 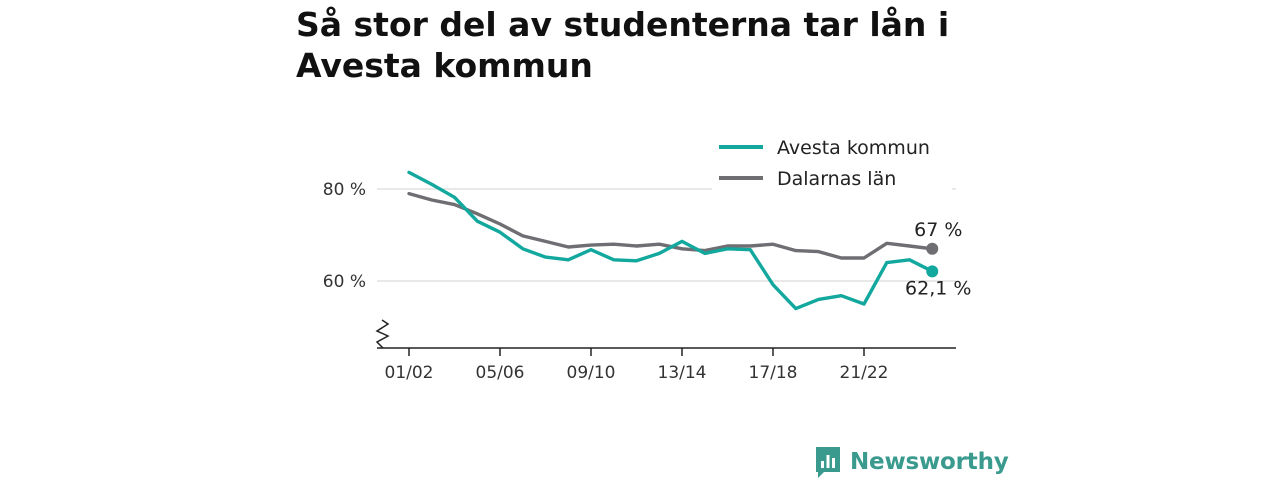 I want to click on x-tick-label: 01/02, so click(x=409, y=373).